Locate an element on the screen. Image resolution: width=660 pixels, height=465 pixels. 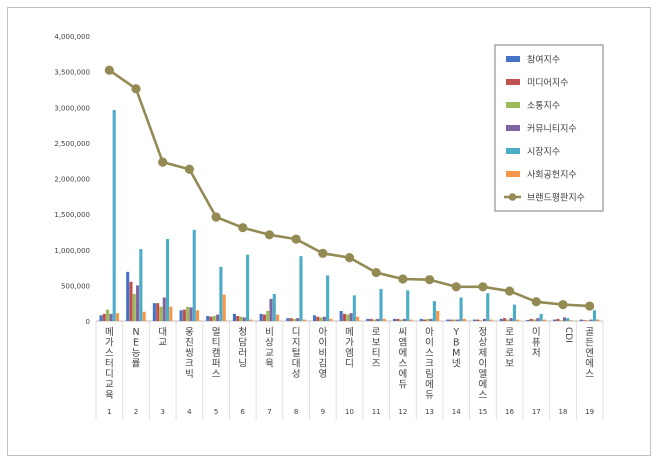
y-tick-label: 3,000,000 is located at coordinates (72, 108).